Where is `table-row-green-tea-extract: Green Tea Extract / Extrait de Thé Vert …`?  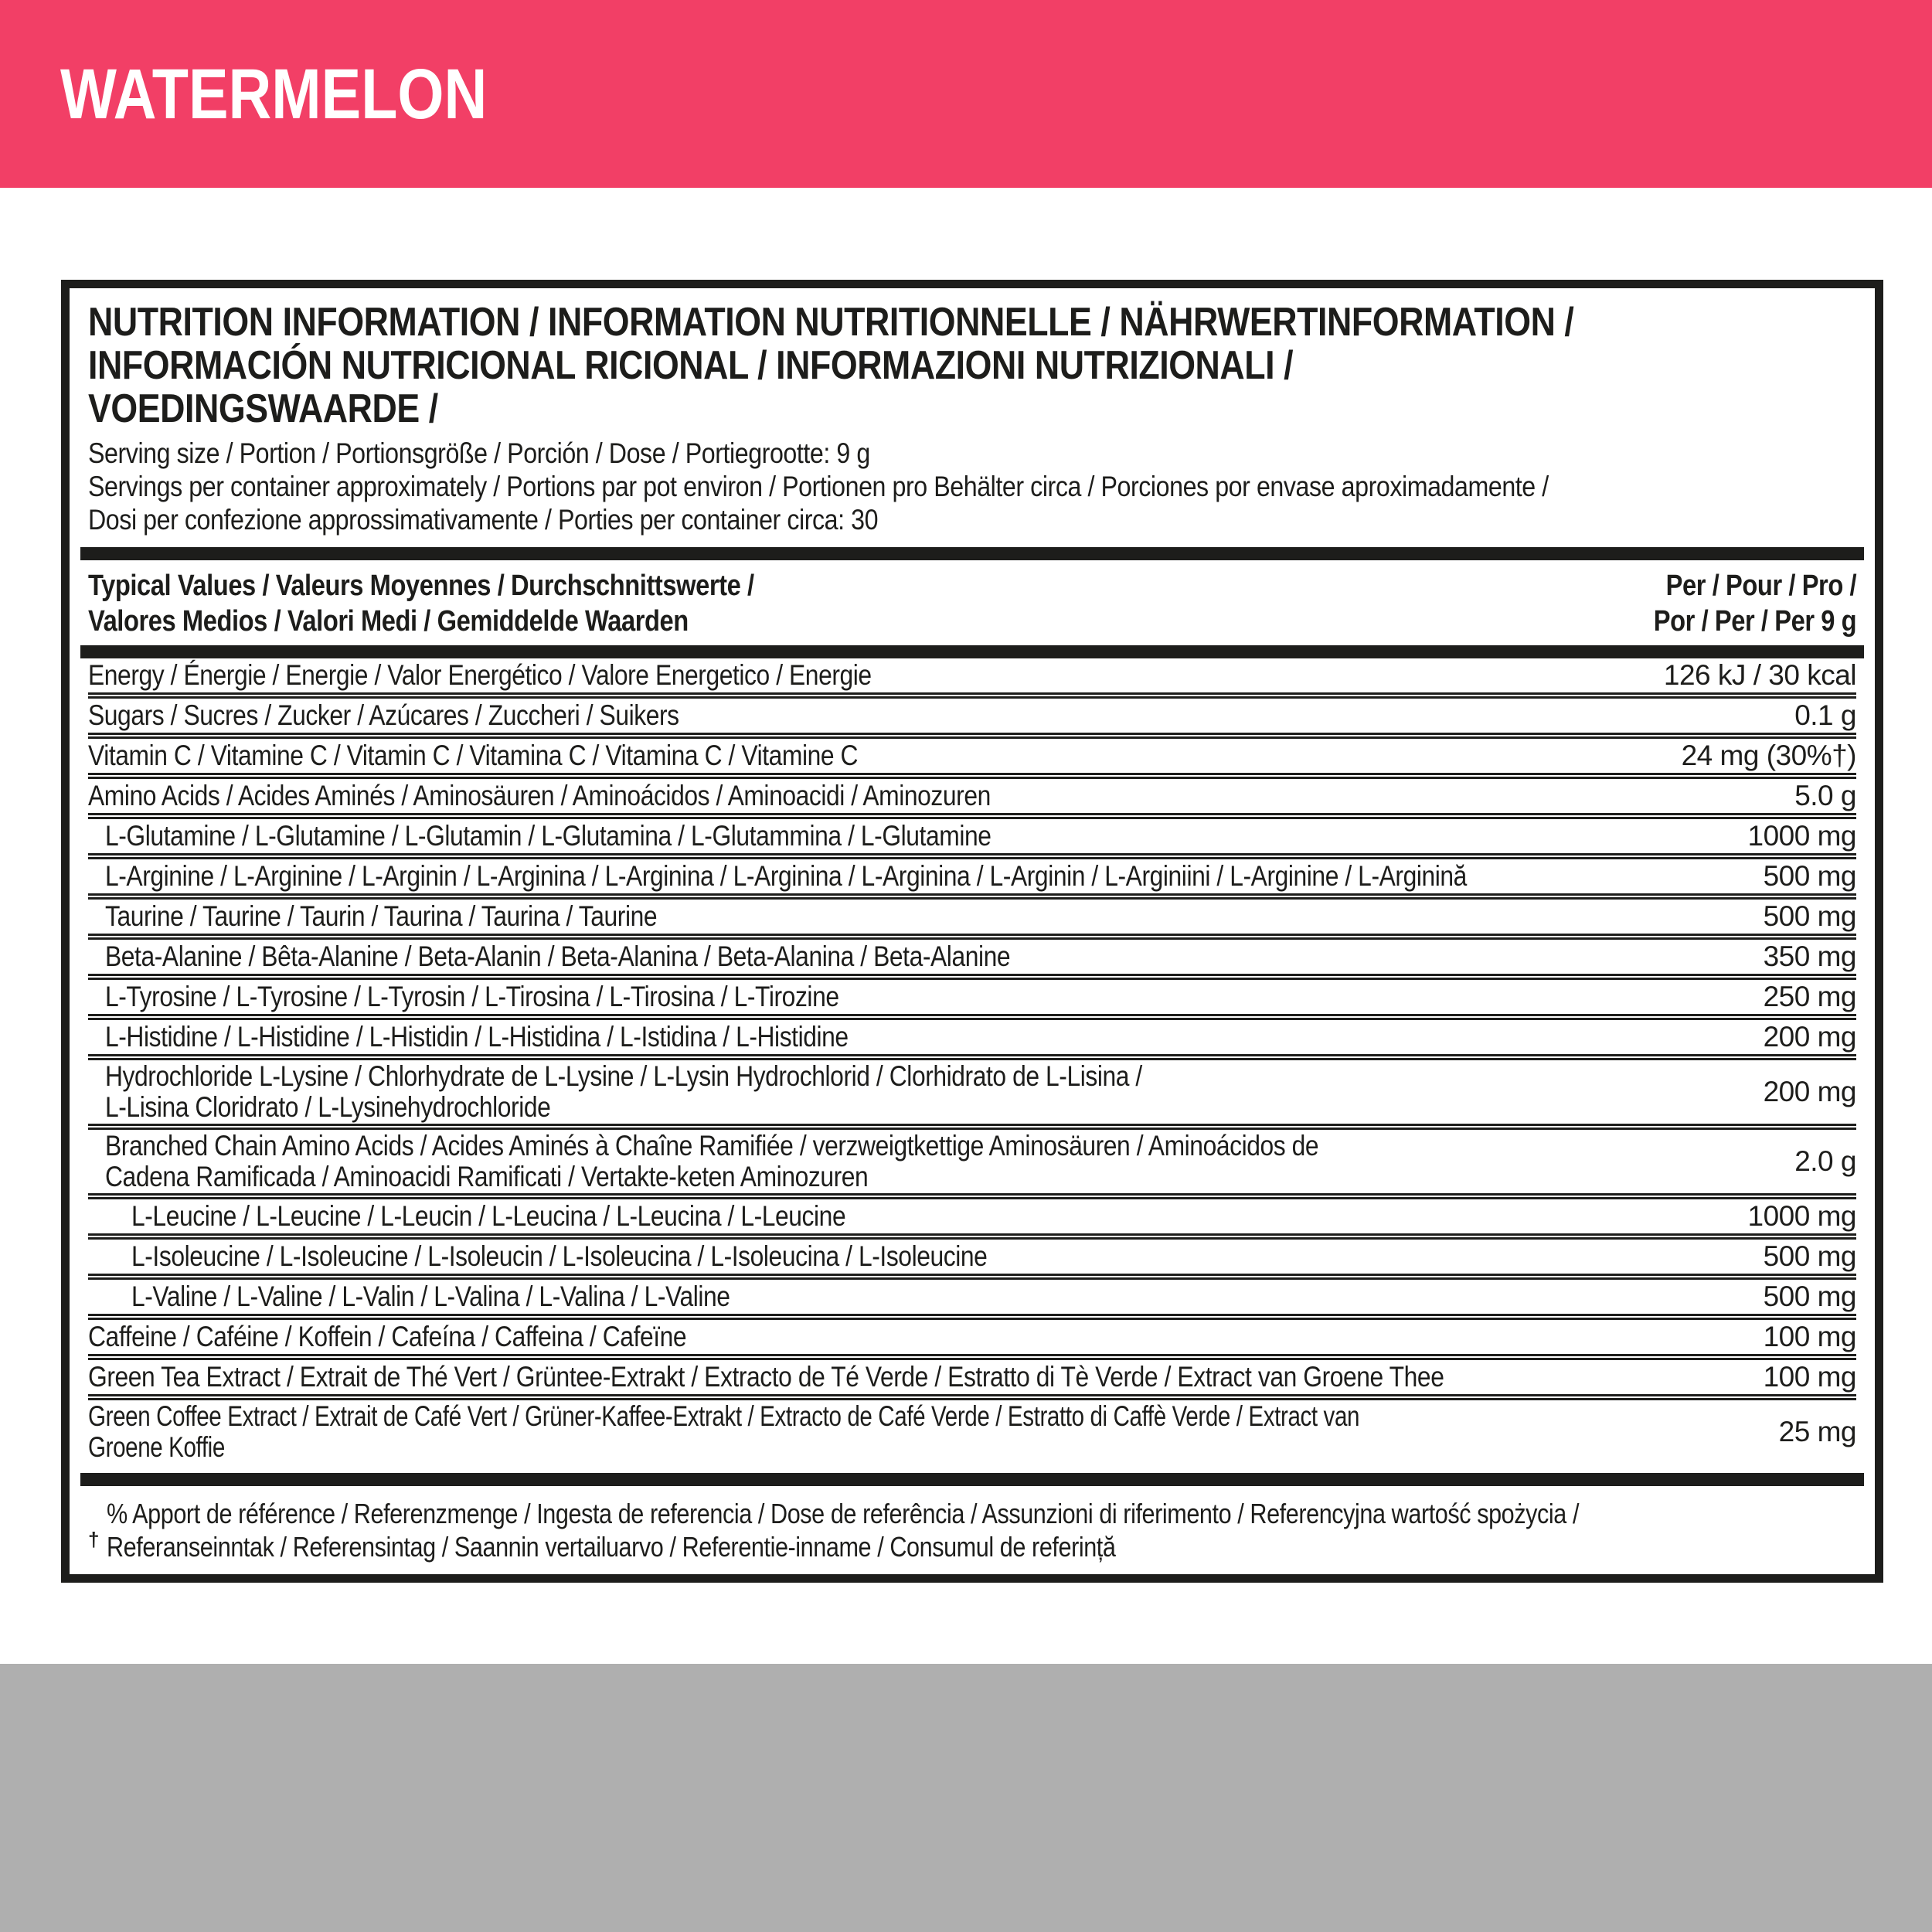
table-row-green-tea-extract: Green Tea Extract / Extrait de Thé Vert … is located at coordinates (972, 1374).